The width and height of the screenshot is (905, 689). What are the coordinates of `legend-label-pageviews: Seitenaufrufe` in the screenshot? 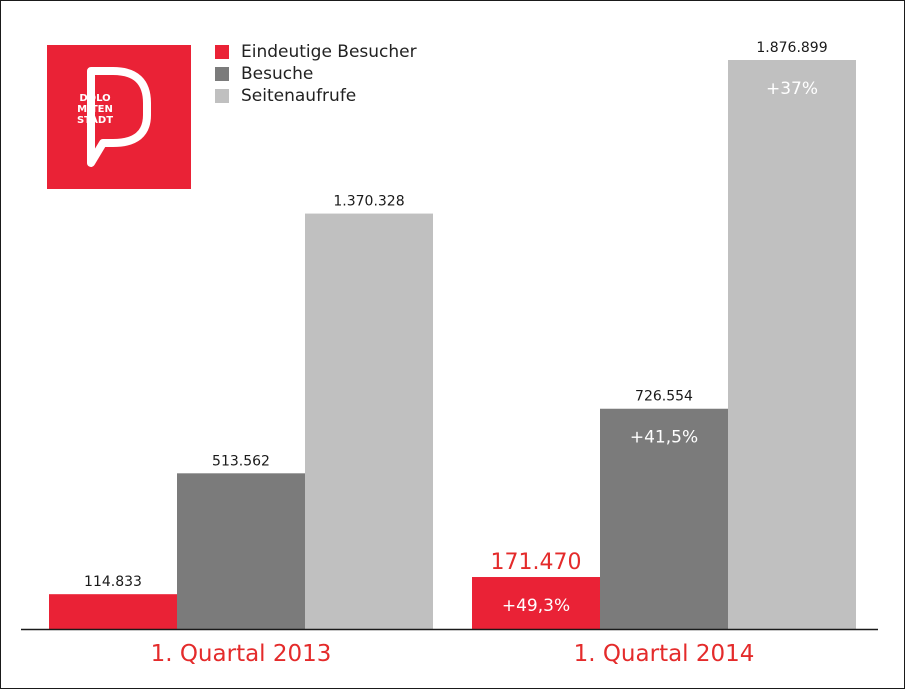 It's located at (299, 96).